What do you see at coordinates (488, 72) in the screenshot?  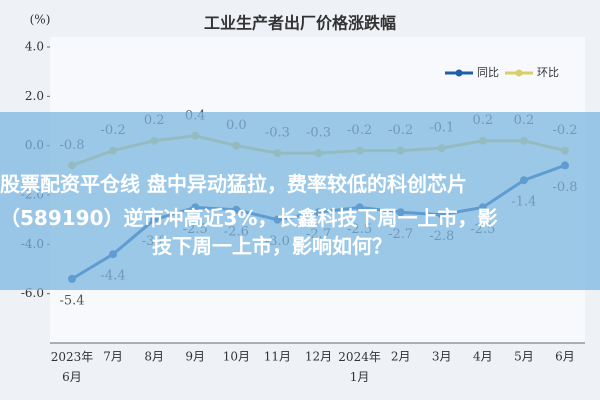 I see `legend-label: 同比` at bounding box center [488, 72].